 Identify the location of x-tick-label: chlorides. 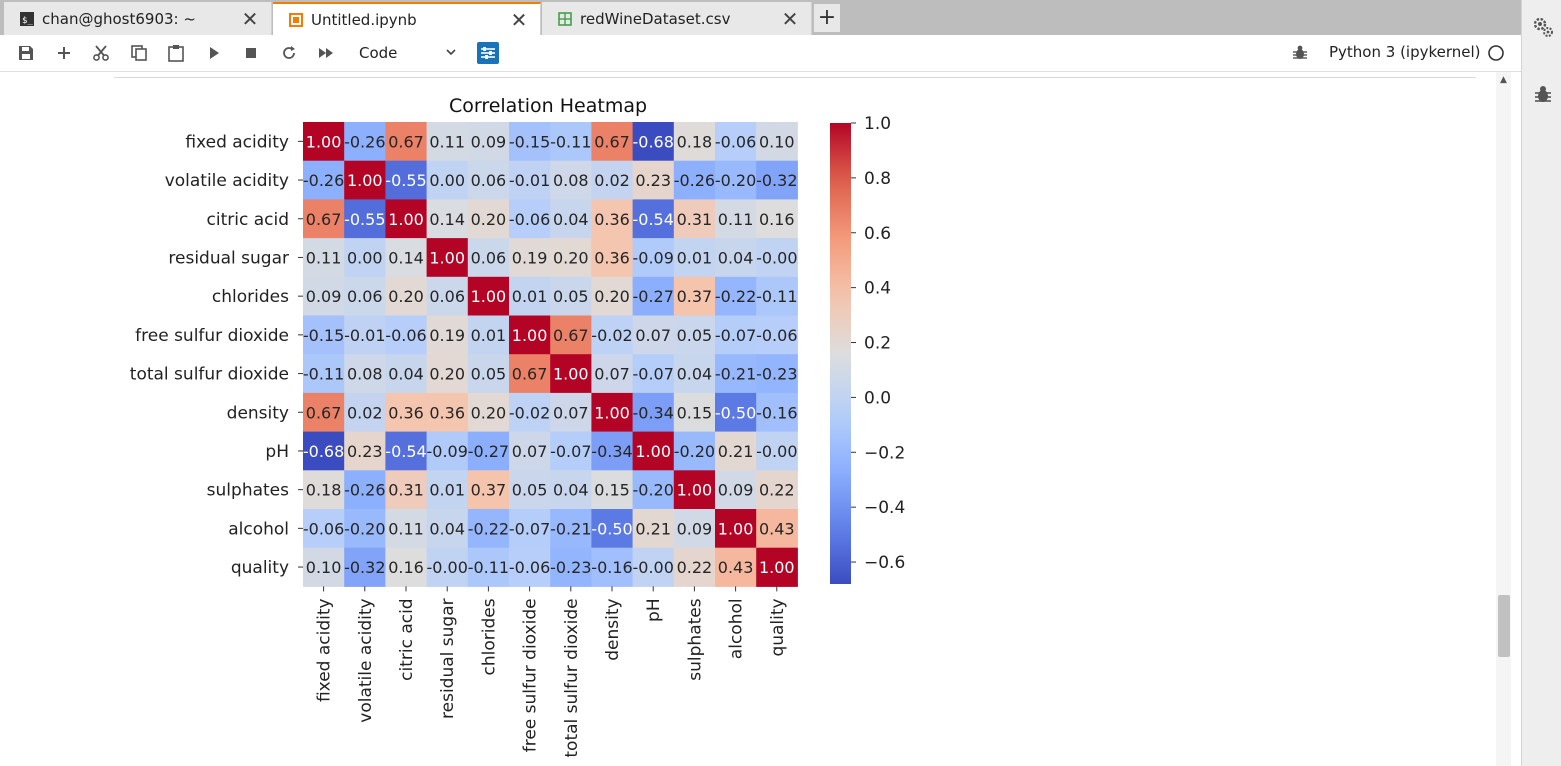
(489, 636).